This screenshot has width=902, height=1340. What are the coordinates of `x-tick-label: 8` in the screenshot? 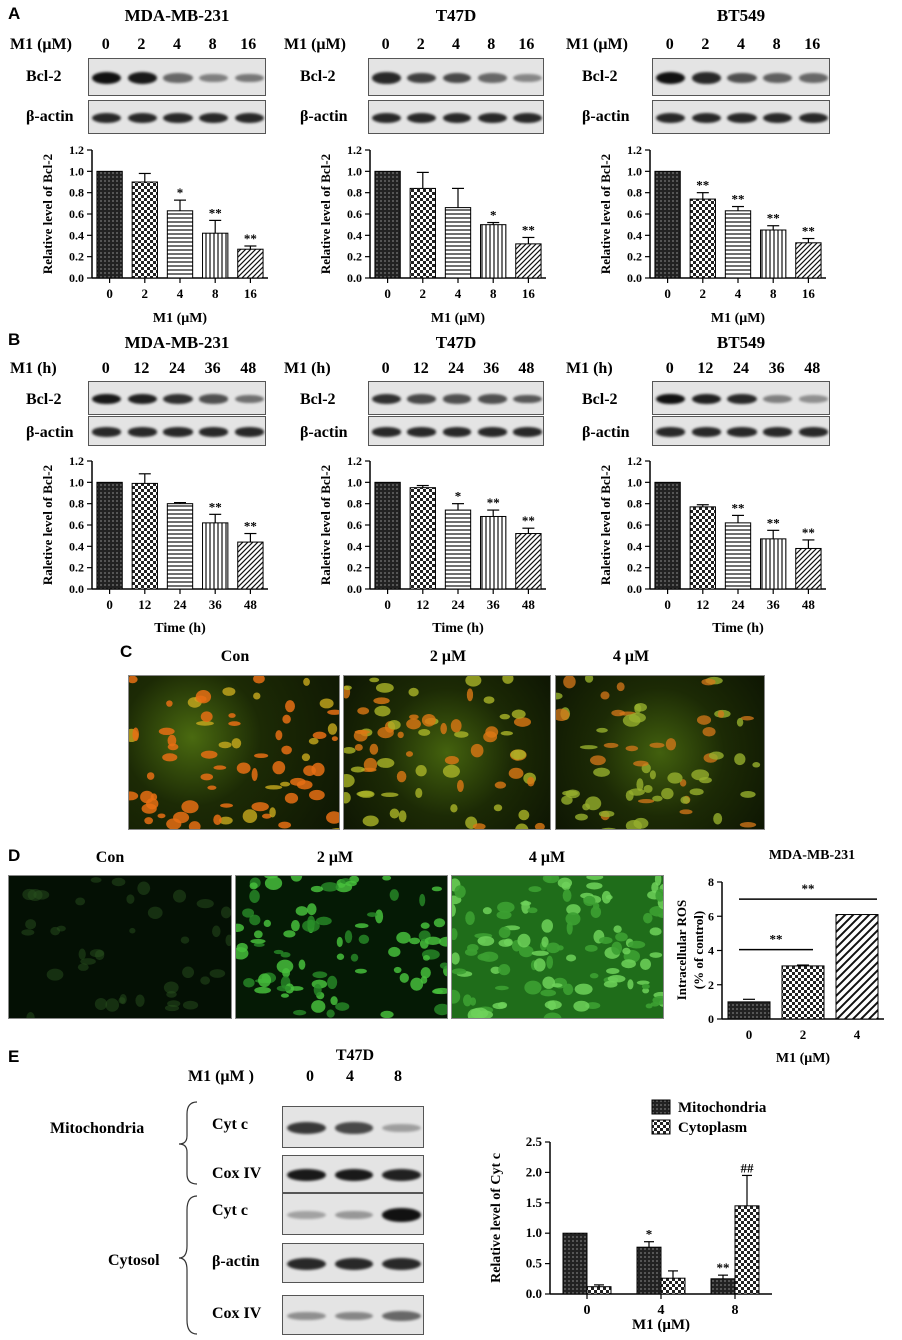 It's located at (773, 293).